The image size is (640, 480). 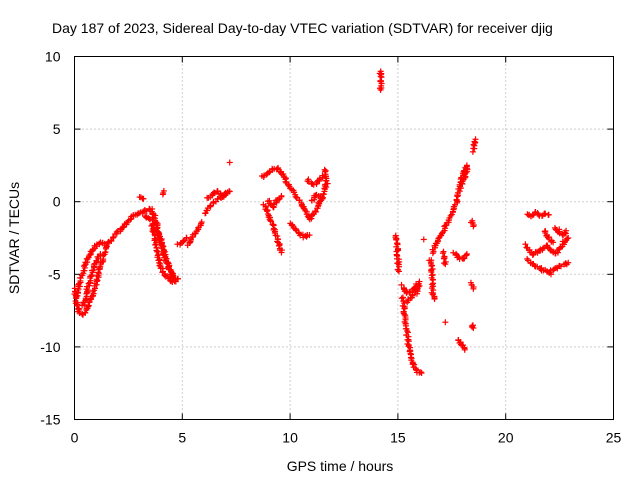 What do you see at coordinates (614, 438) in the screenshot?
I see `x-tick-label: 25` at bounding box center [614, 438].